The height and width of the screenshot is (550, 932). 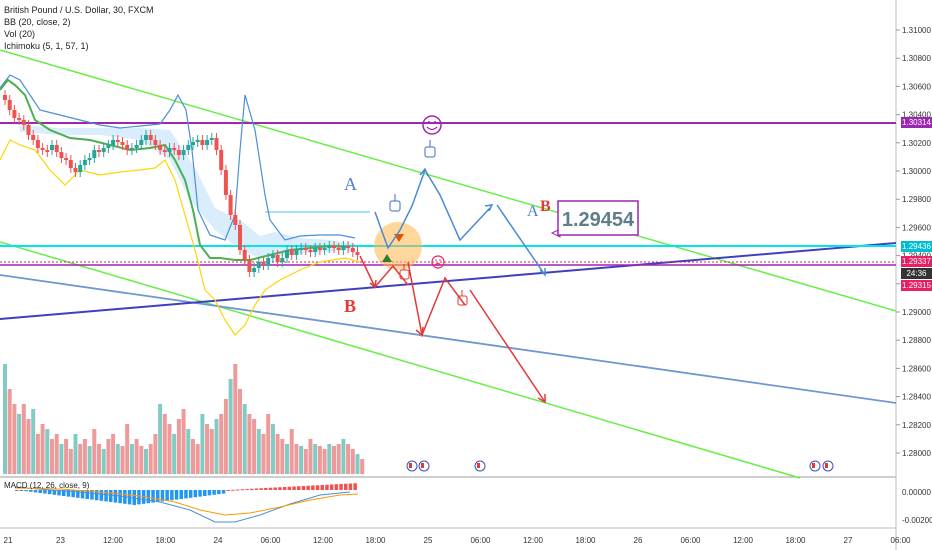 I want to click on red-projection-path, so click(x=452, y=329).